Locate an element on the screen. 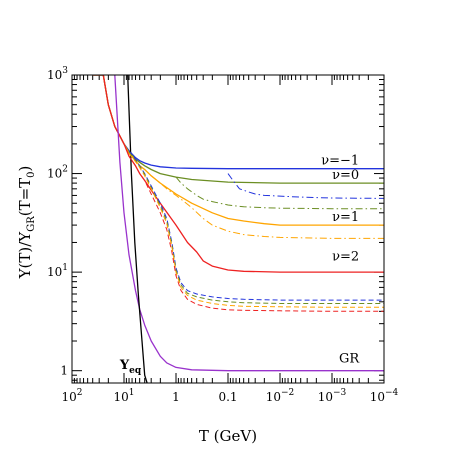 This screenshot has width=457, height=457. x-tick-label: 10⁻⁴ is located at coordinates (384, 396).